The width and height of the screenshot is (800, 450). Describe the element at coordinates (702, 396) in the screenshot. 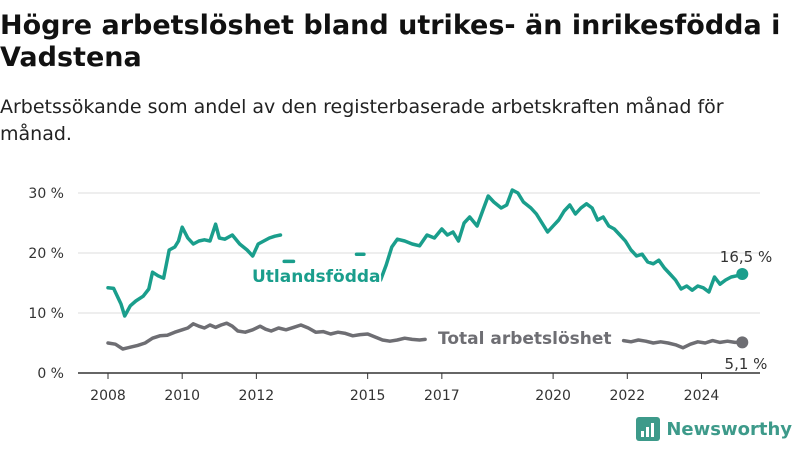

I see `x-tick-label: 2024` at that location.